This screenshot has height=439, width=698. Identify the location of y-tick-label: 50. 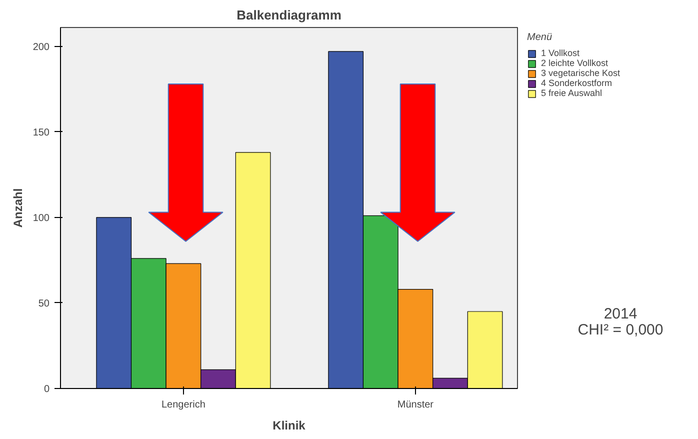
(44, 304).